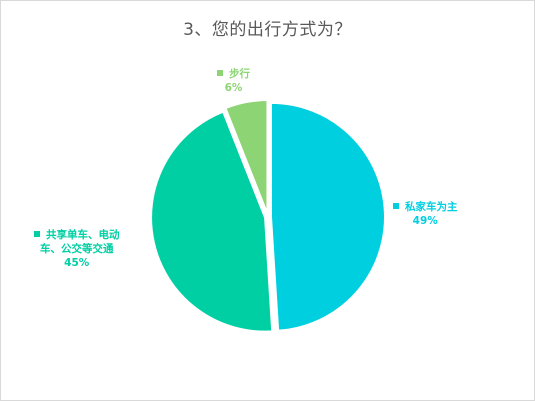 The image size is (535, 401). What do you see at coordinates (425, 214) in the screenshot?
I see `slice-label-private-car: 私家车为主 49%` at bounding box center [425, 214].